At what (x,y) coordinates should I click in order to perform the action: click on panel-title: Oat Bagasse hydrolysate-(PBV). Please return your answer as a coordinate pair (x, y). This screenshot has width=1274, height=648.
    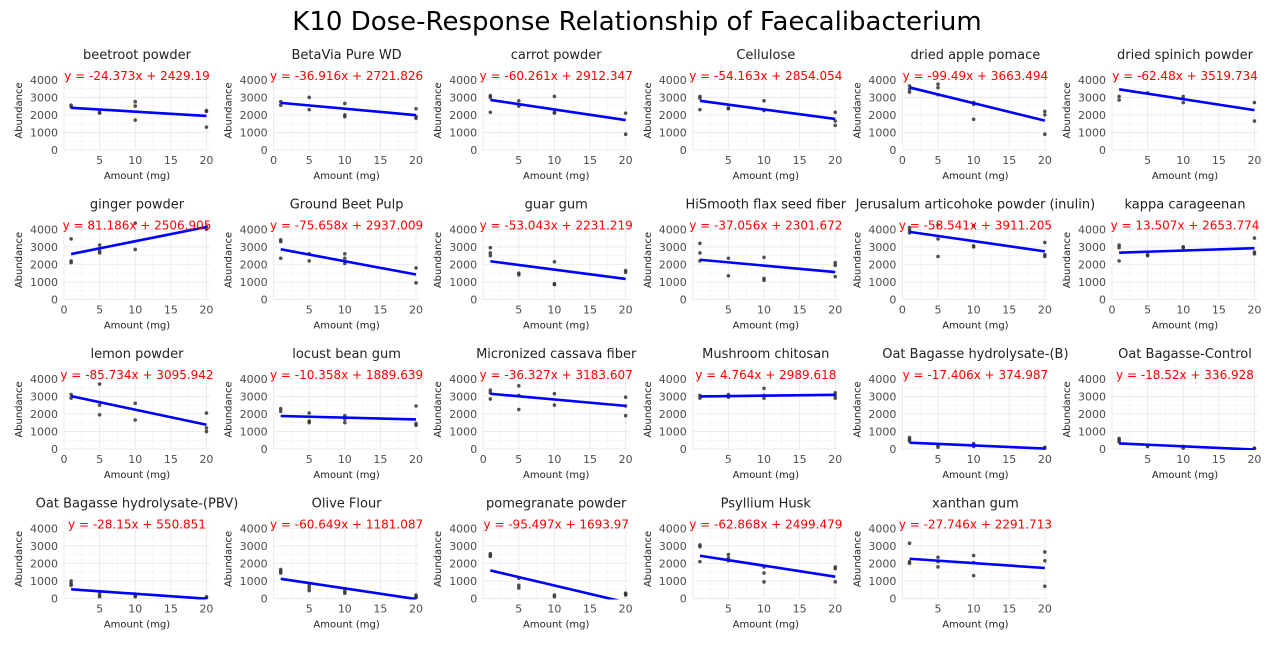
    Looking at the image, I should click on (137, 504).